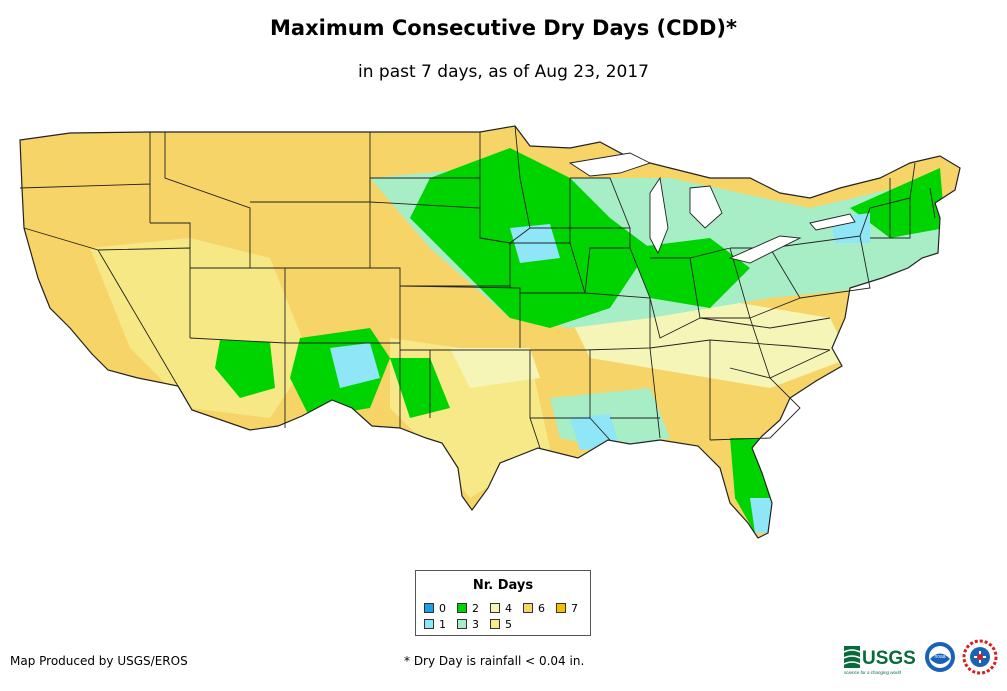  I want to click on noaa-logo: noaa, so click(940, 657).